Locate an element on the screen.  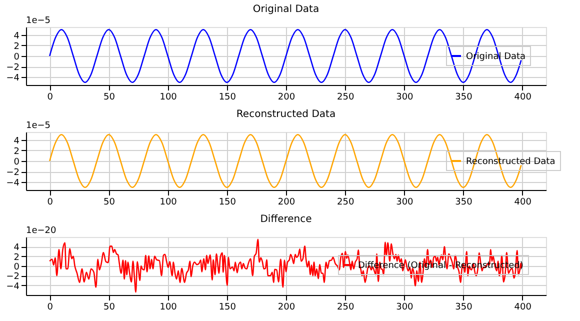
chart-title: Difference is located at coordinates (286, 219).